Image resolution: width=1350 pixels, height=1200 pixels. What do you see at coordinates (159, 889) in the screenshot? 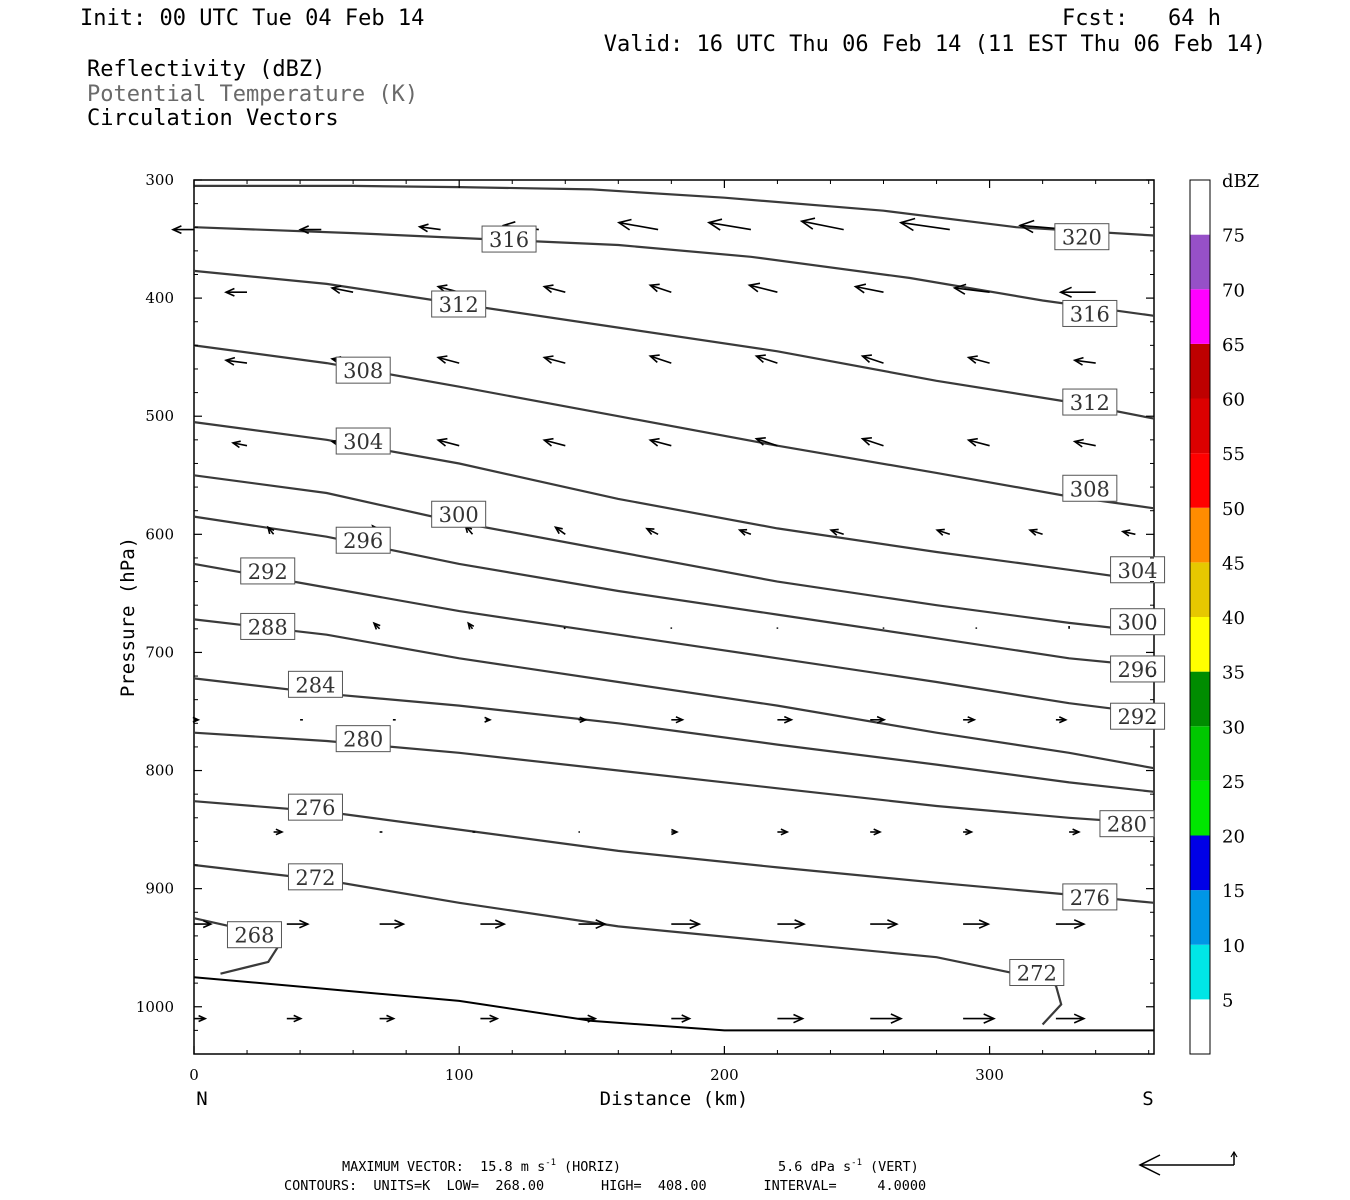
I see `y-tick-label: 900` at bounding box center [159, 889].